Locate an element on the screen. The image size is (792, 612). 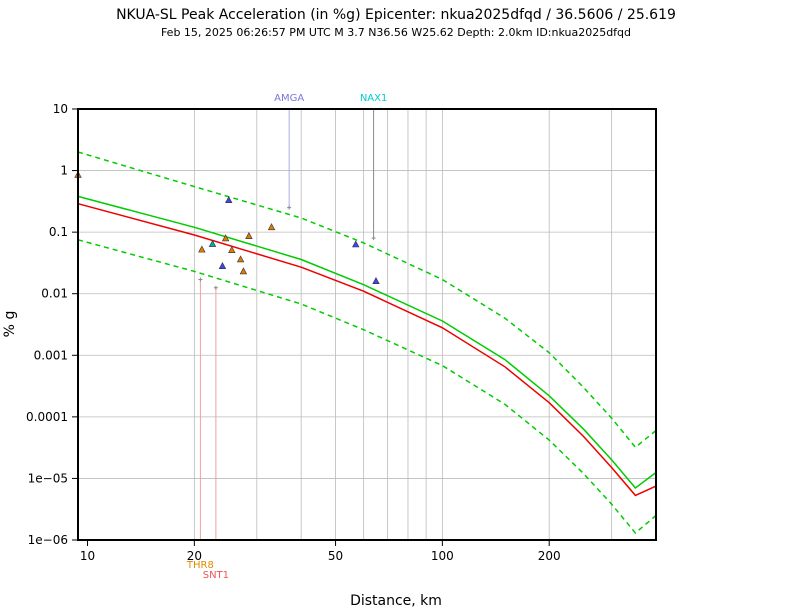
x-tick-label: 20 is located at coordinates (194, 556).